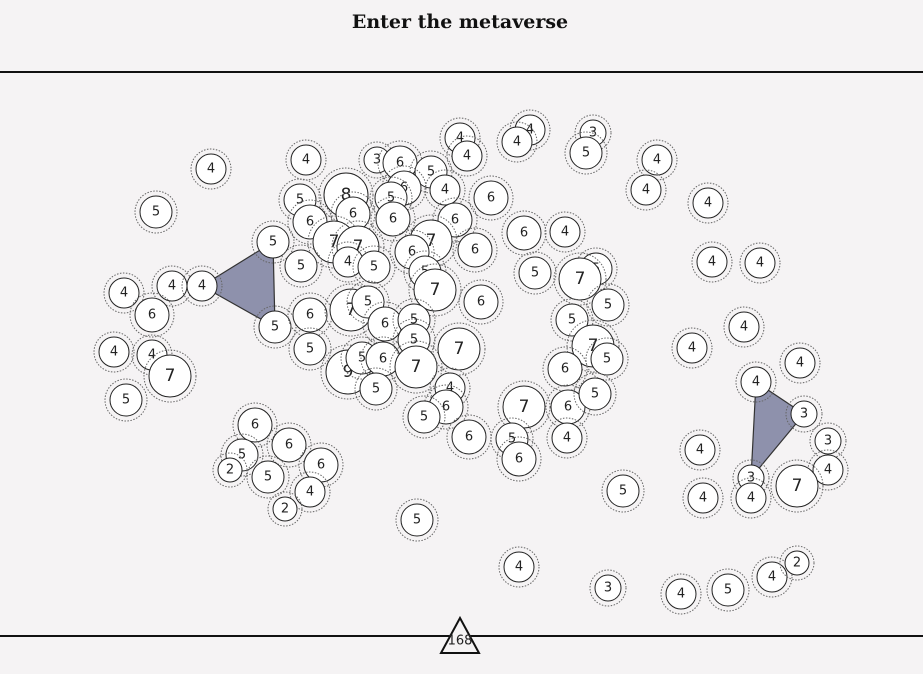 The width and height of the screenshot is (923, 674). I want to click on territory, so click(238, 284).